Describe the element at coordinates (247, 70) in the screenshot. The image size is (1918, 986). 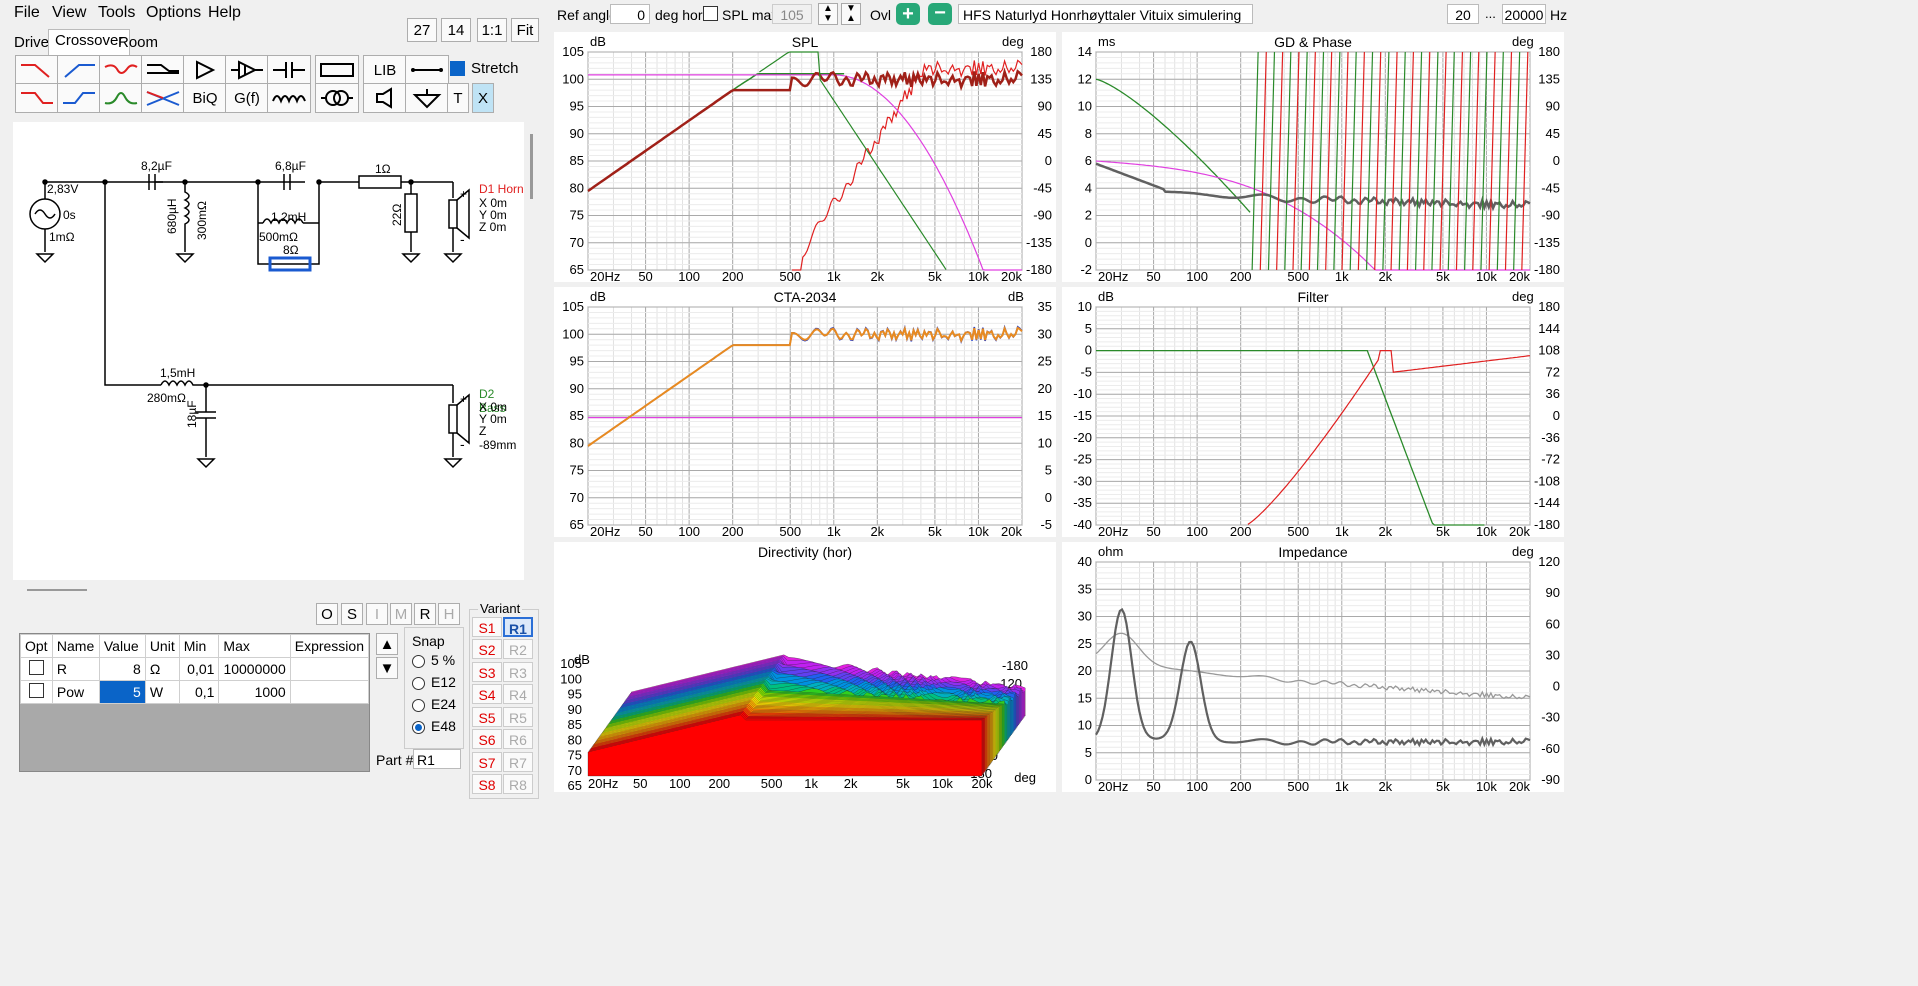
I see `buffer-button` at that location.